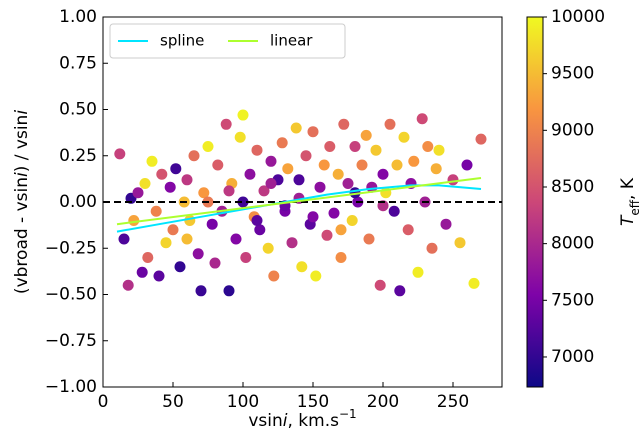 This screenshot has width=644, height=441. What do you see at coordinates (78, 202) in the screenshot?
I see `y-tick-label: 0.00` at bounding box center [78, 202].